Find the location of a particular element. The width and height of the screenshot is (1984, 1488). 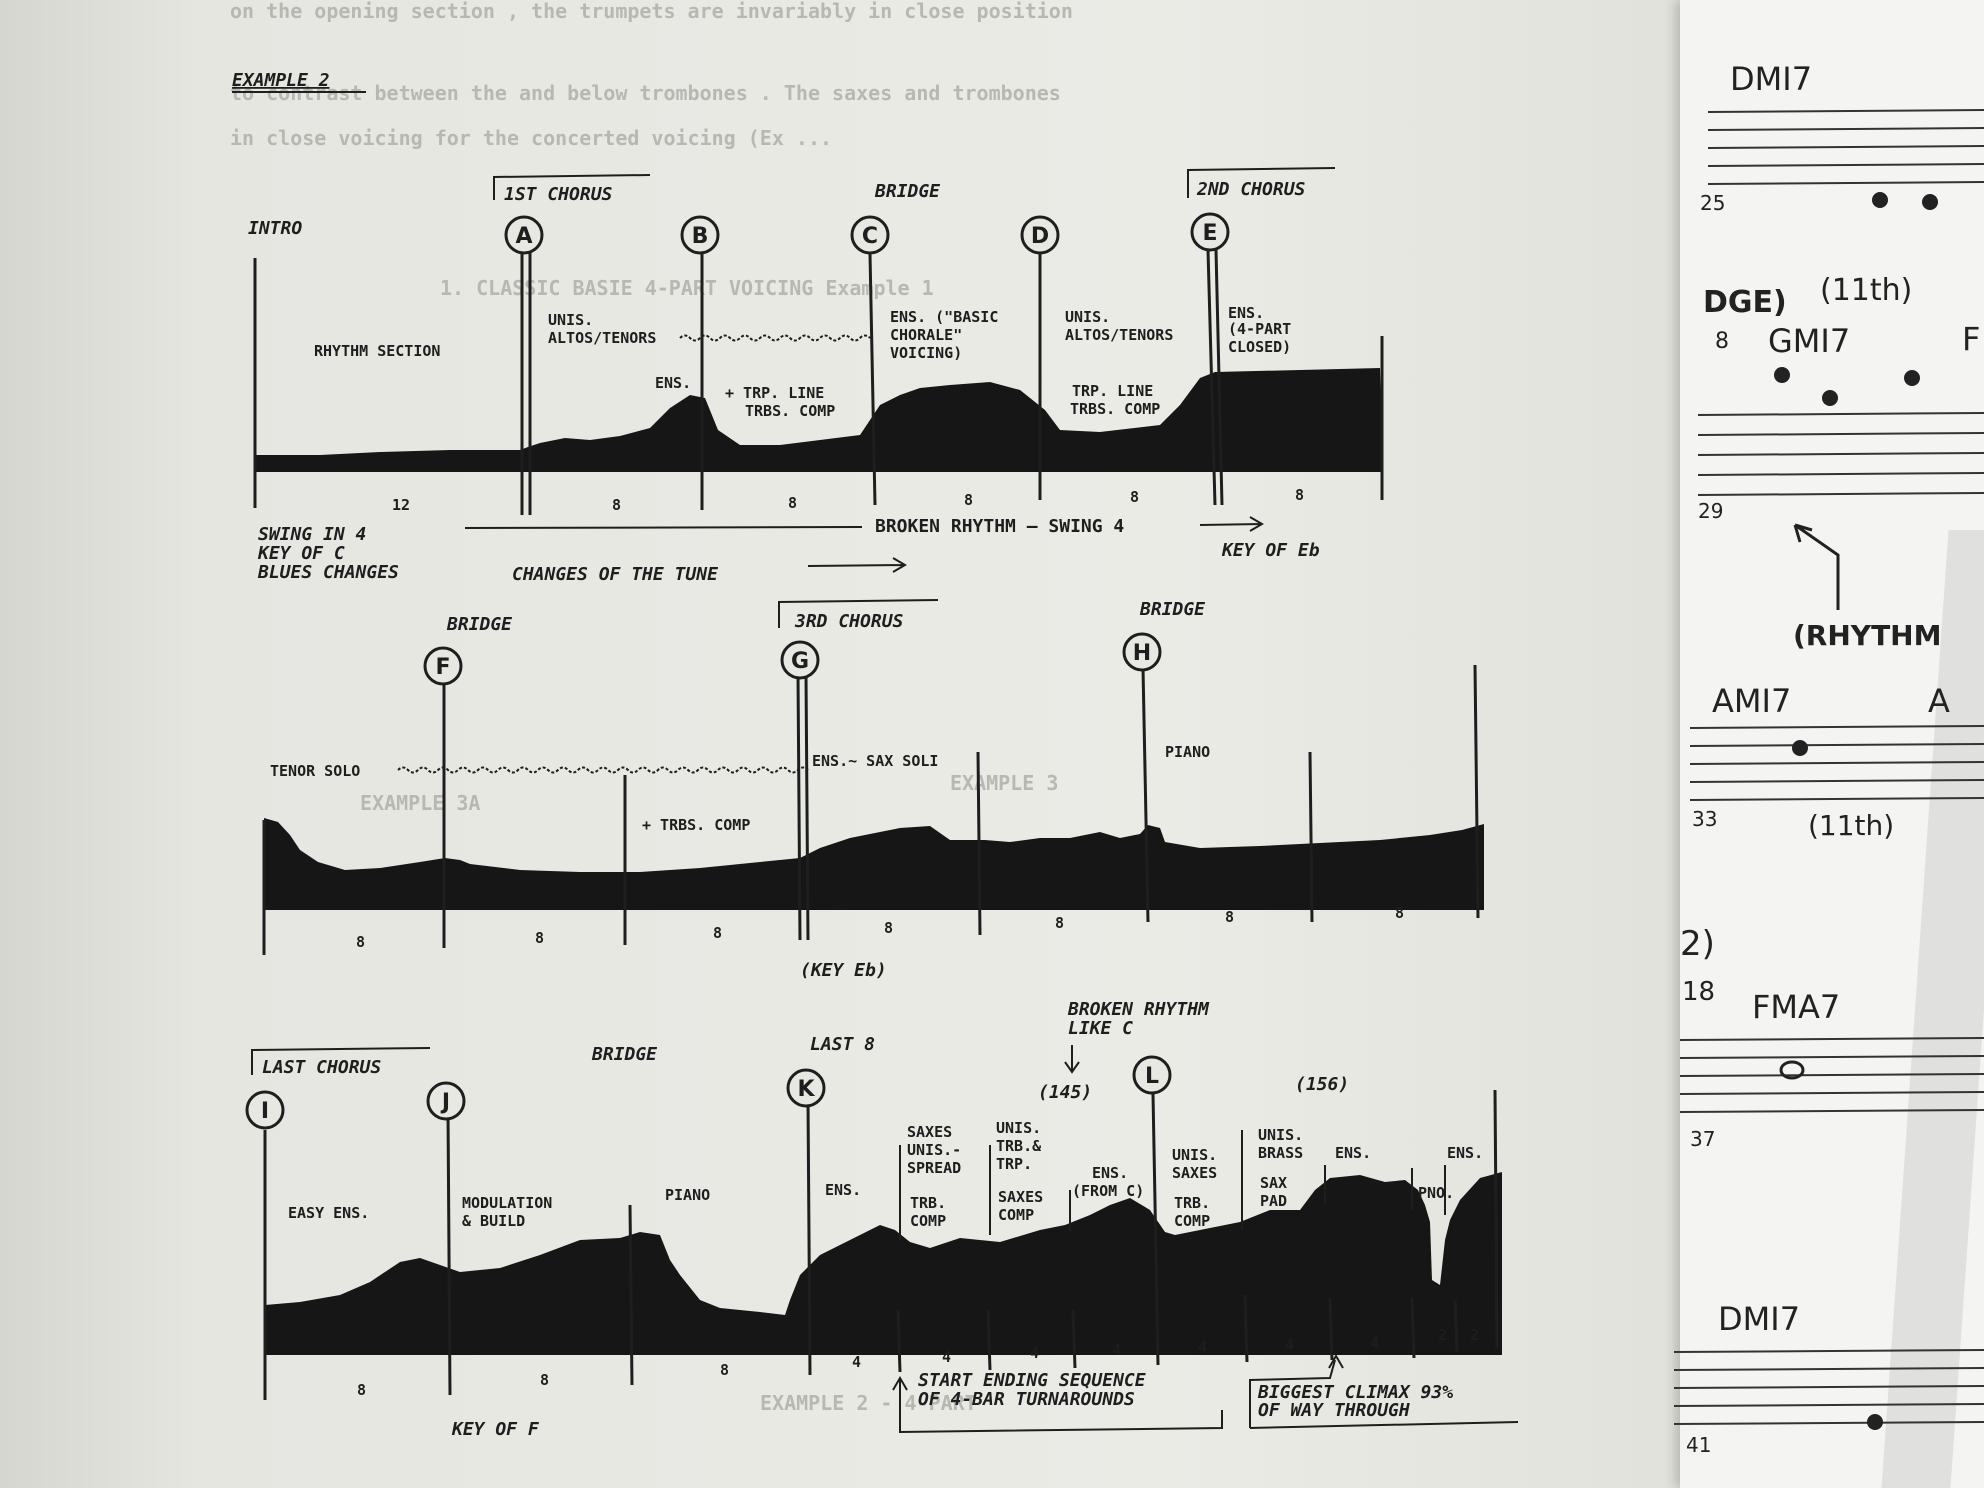

row1-first-chorus-bracket is located at coordinates (572, 187).